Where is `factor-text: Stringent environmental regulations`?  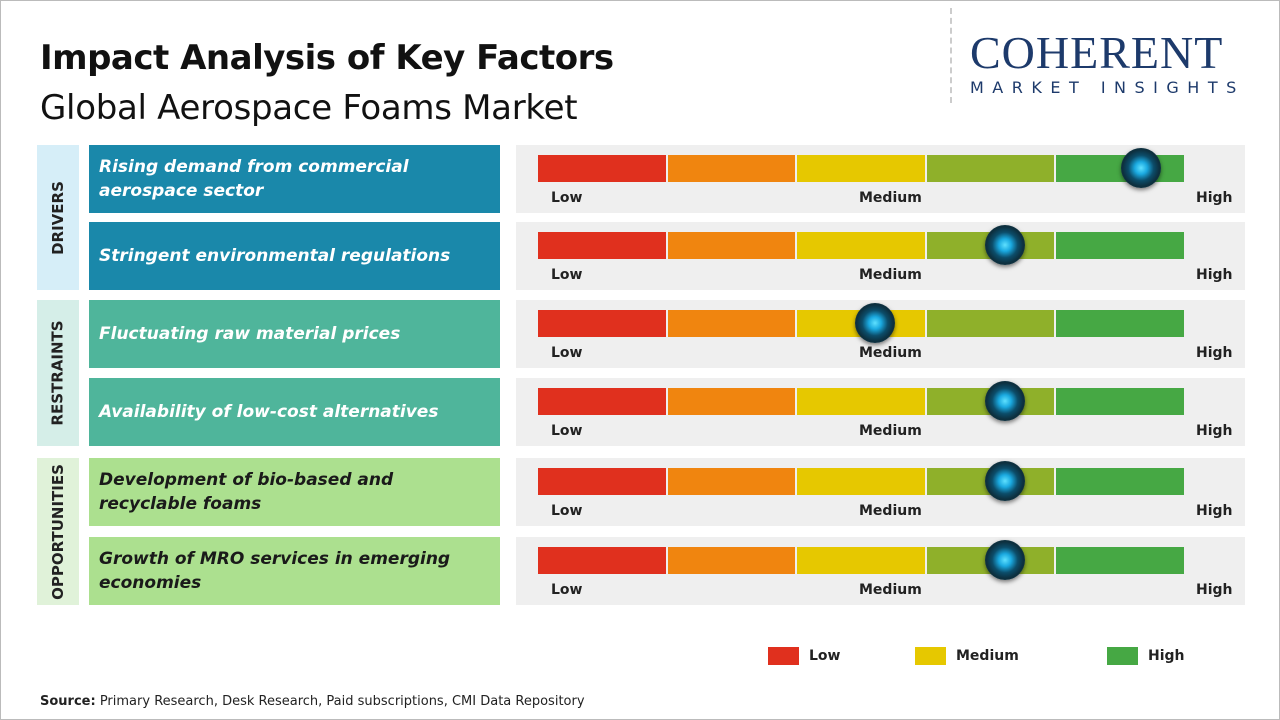
factor-text: Stringent environmental regulations is located at coordinates (275, 256).